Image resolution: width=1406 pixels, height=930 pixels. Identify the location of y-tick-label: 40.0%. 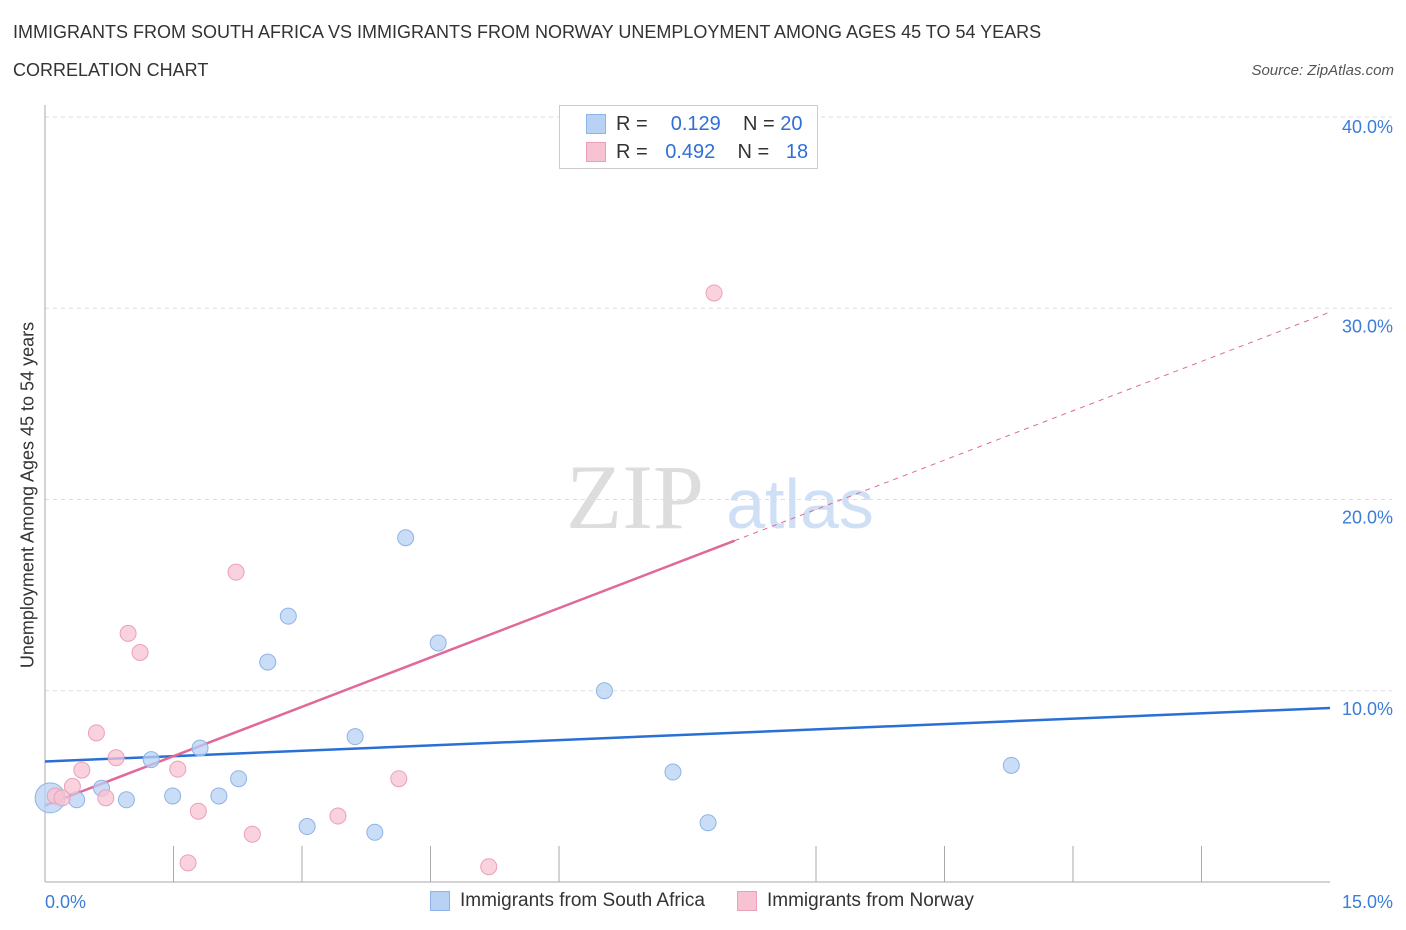
(1367, 127).